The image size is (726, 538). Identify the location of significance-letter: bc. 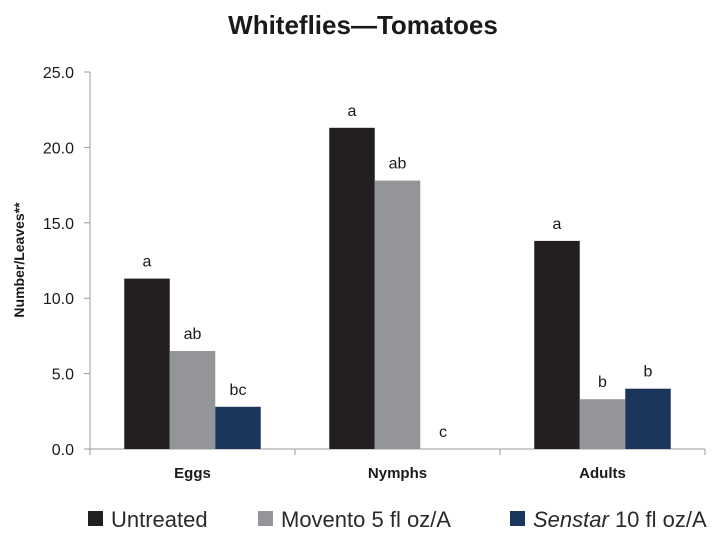
(238, 390).